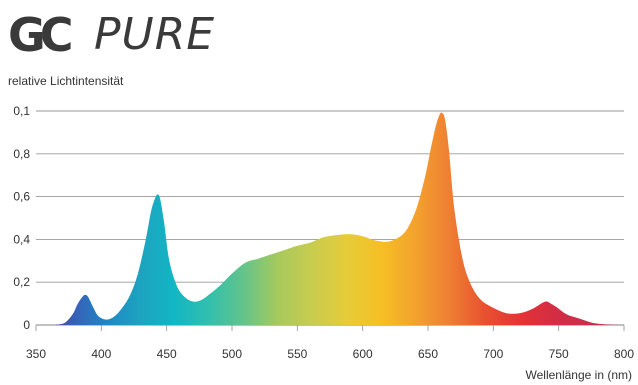 The image size is (638, 385). I want to click on x-tick-label: 450, so click(167, 354).